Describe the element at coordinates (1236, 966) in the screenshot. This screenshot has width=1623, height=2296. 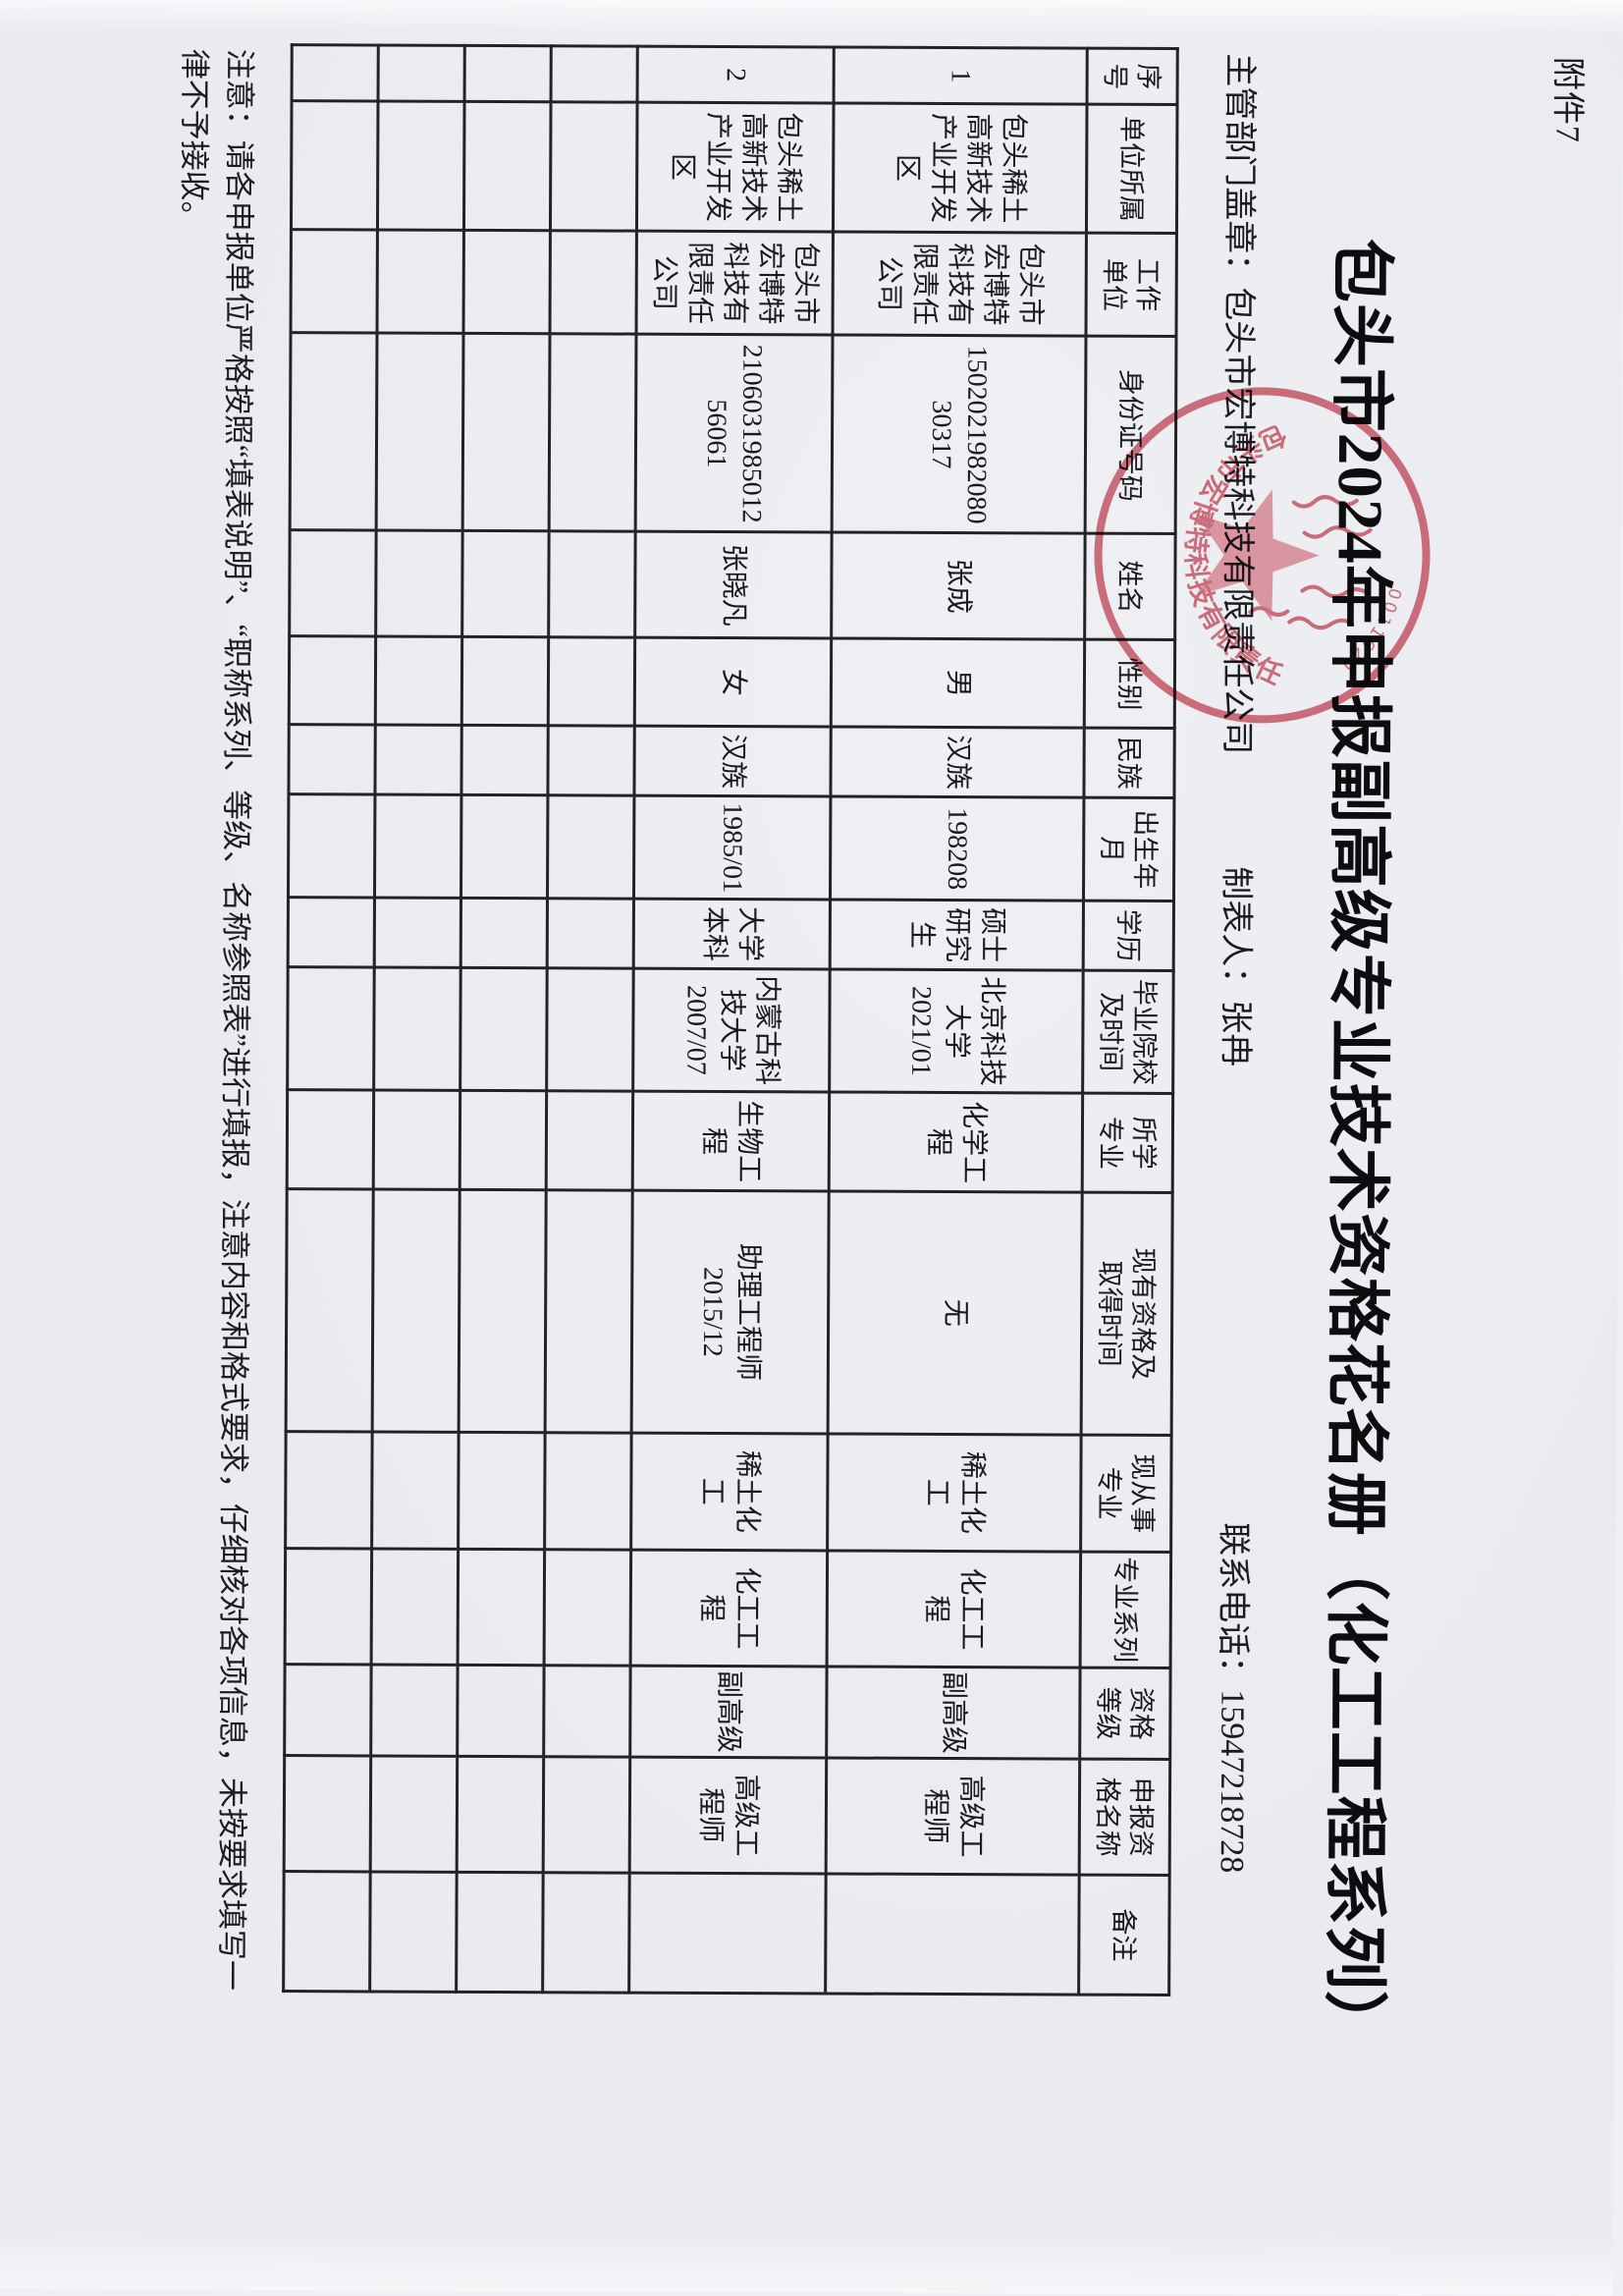
I see `preparer-label: 制表人：张冉` at that location.